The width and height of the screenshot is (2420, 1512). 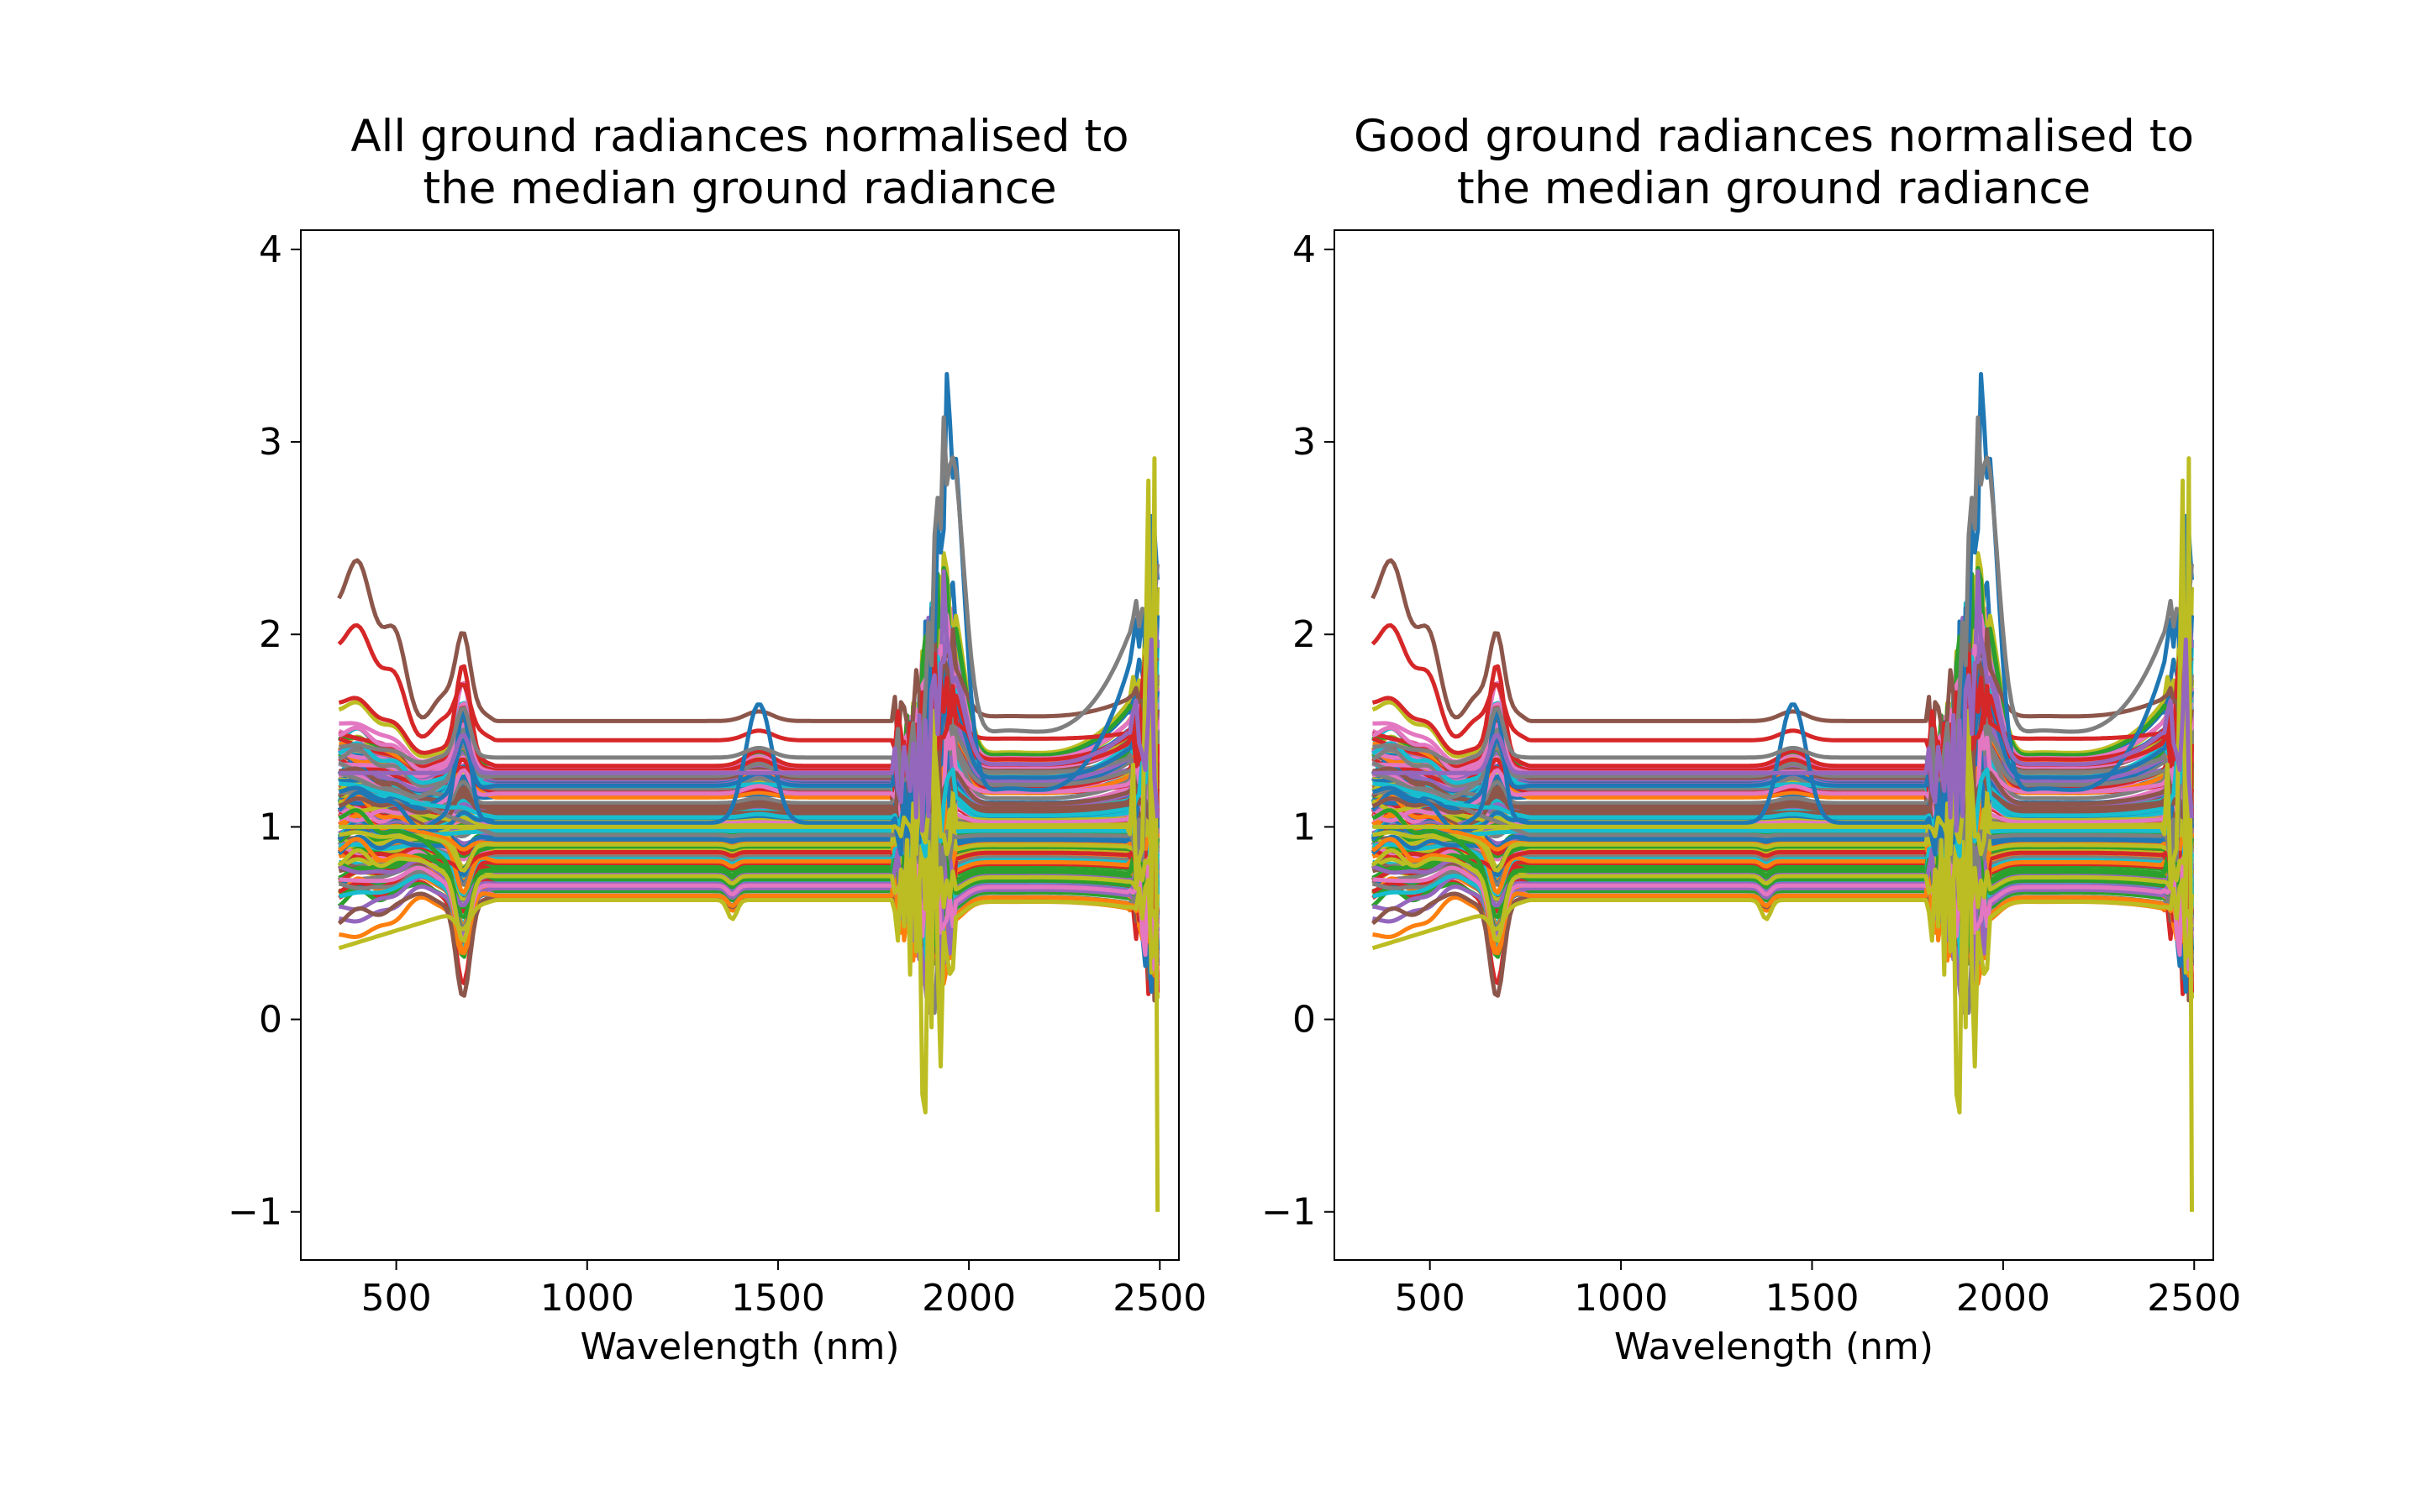 What do you see at coordinates (1774, 136) in the screenshot?
I see `chart-title-line: Good ground radiances normalised to` at bounding box center [1774, 136].